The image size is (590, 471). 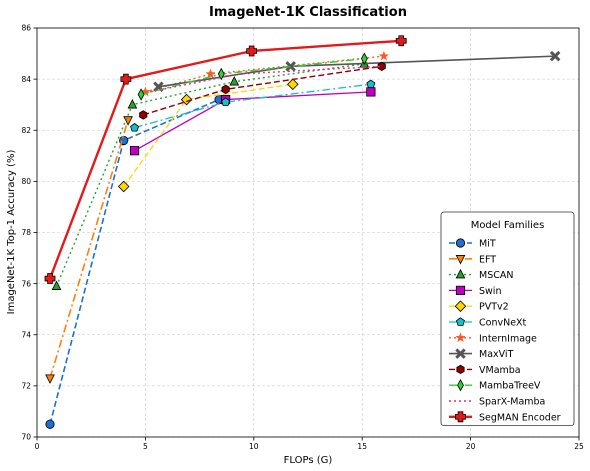 What do you see at coordinates (254, 446) in the screenshot?
I see `x-tick-label: 10` at bounding box center [254, 446].